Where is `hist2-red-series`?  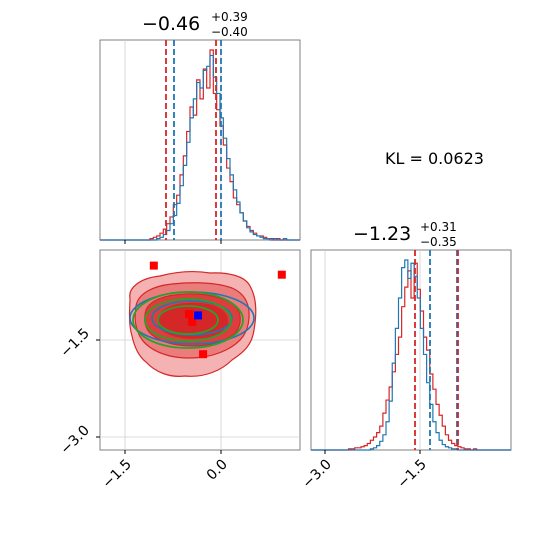 hist2-red-series is located at coordinates (411, 356).